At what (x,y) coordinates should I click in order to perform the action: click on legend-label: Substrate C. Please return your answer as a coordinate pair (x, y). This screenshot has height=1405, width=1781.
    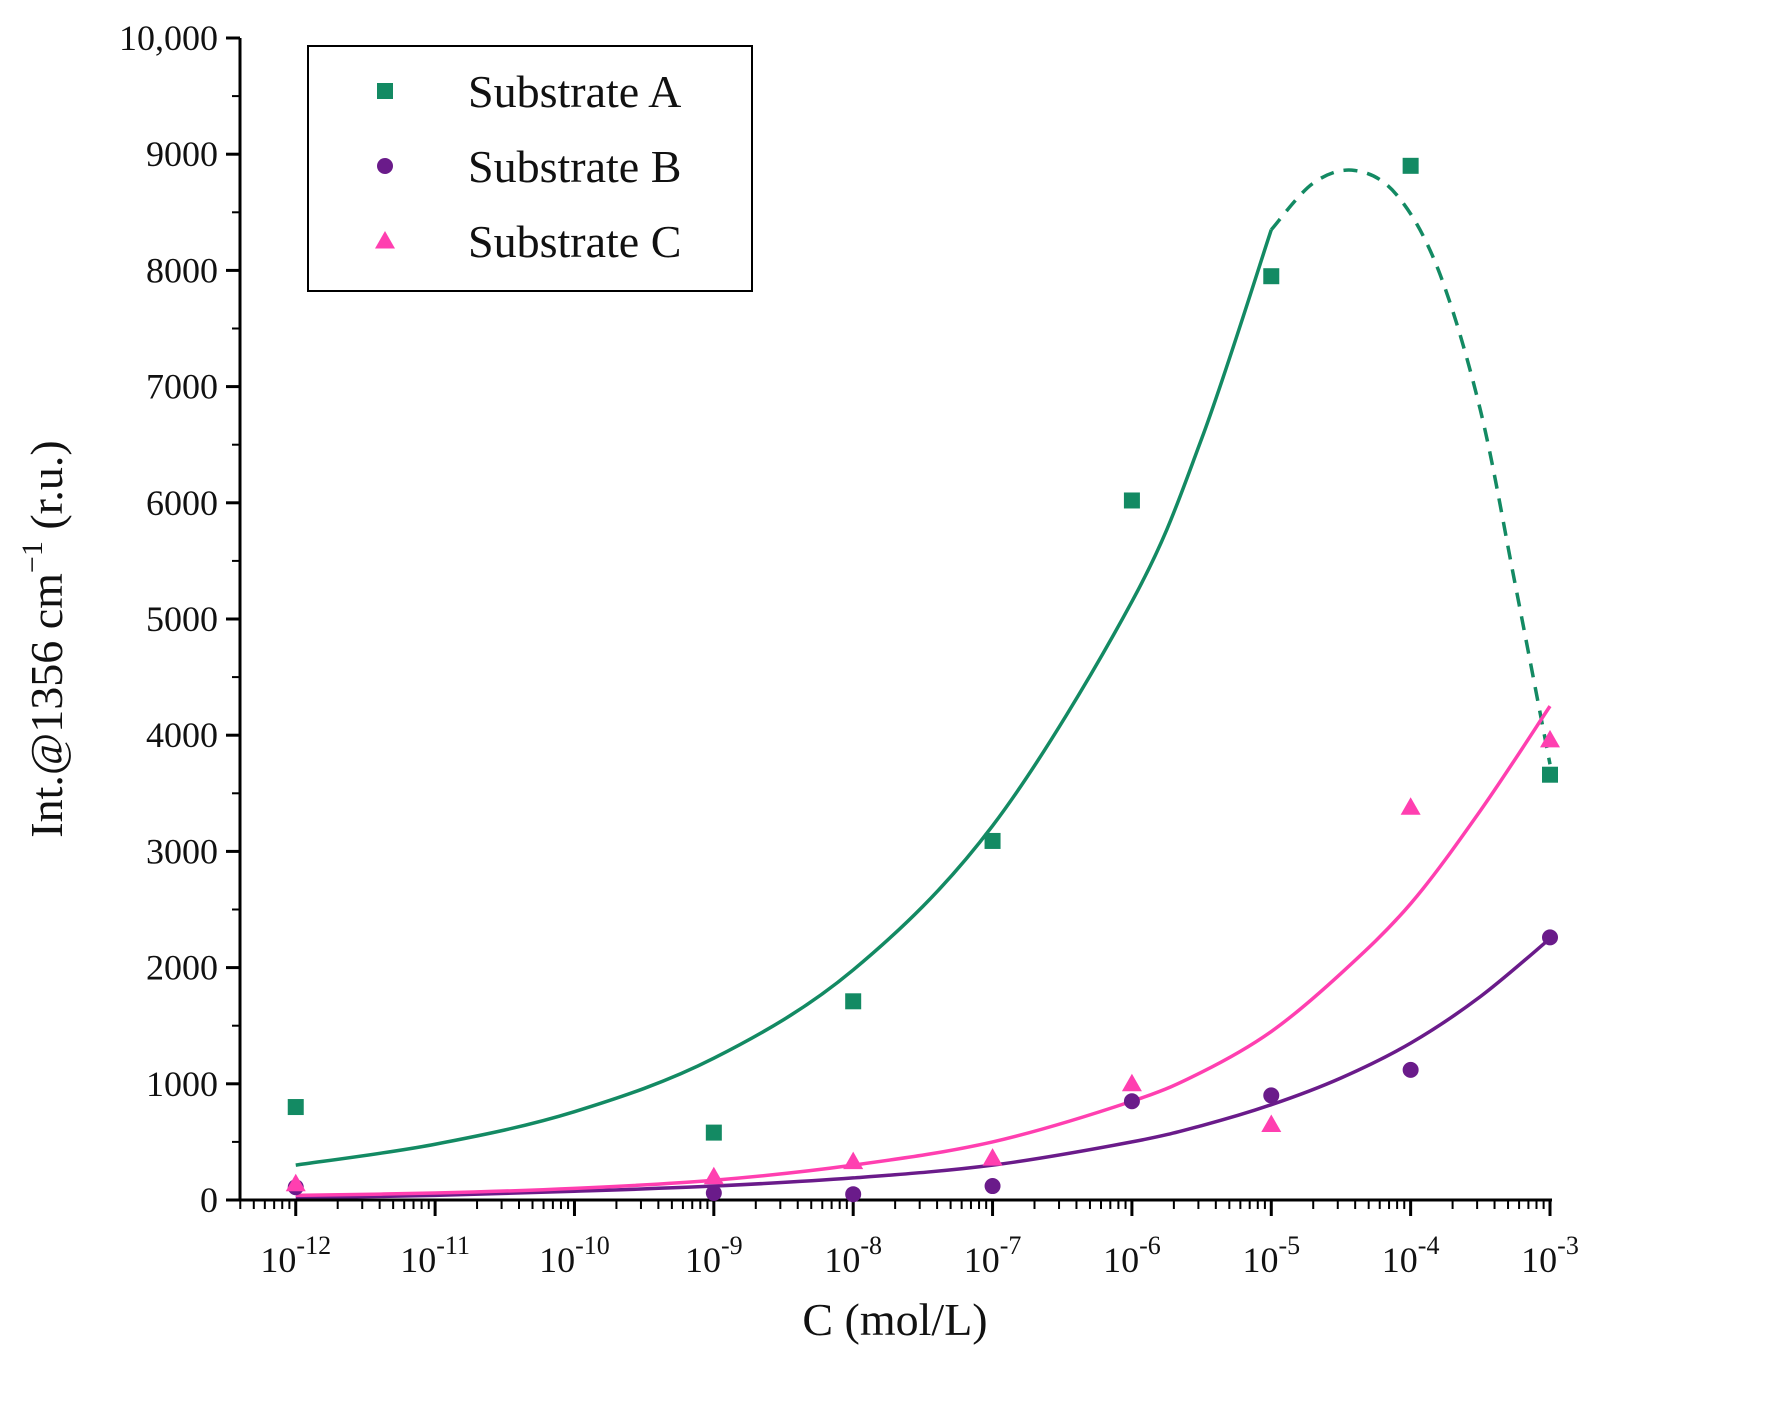
    Looking at the image, I should click on (574, 241).